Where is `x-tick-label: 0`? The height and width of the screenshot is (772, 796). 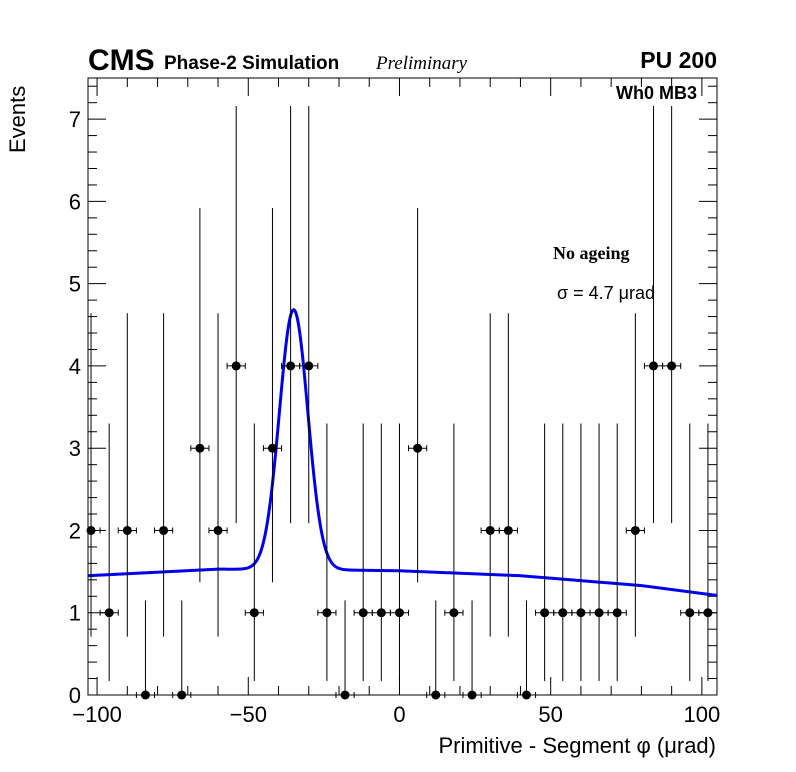 x-tick-label: 0 is located at coordinates (399, 714).